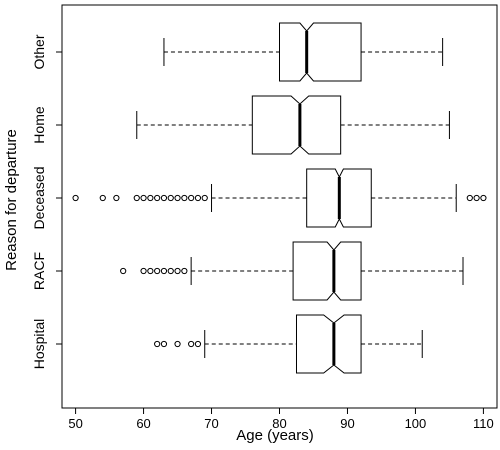  What do you see at coordinates (288, 344) in the screenshot?
I see `boxplot-hospital` at bounding box center [288, 344].